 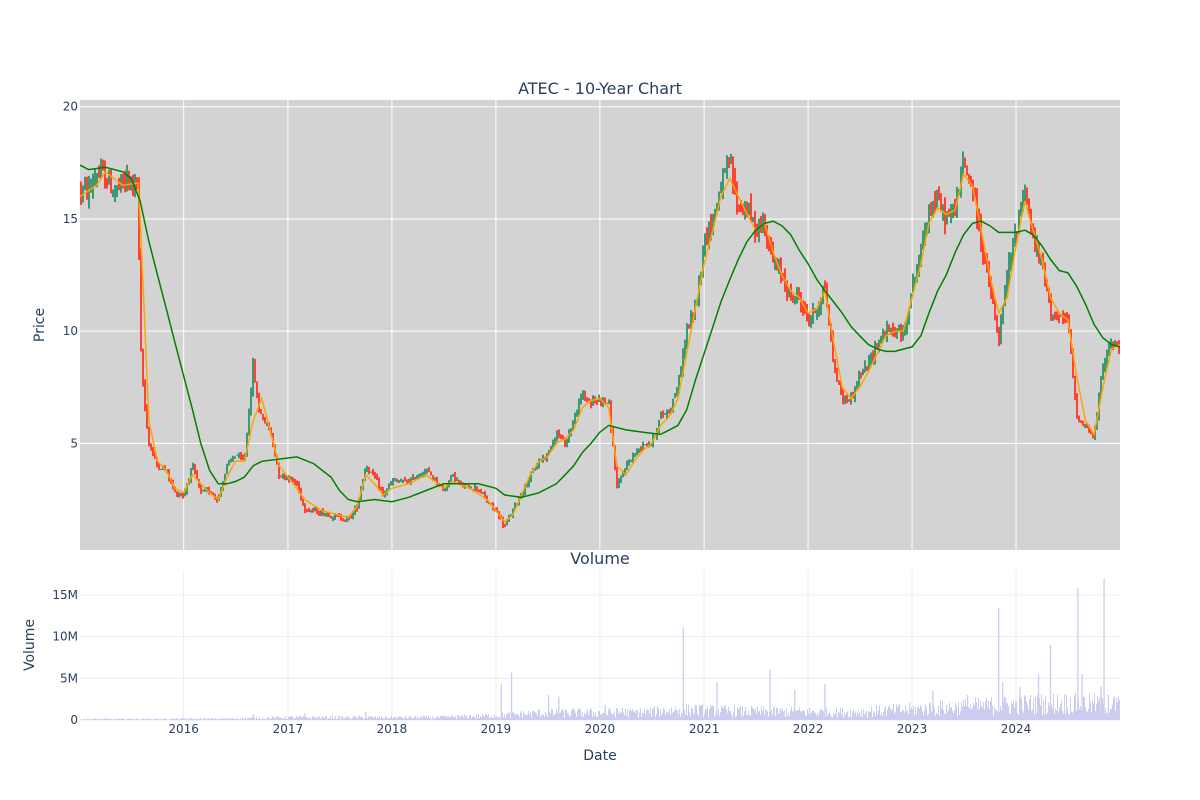 I want to click on volume-y-tick-label: 5M, so click(x=69, y=678).